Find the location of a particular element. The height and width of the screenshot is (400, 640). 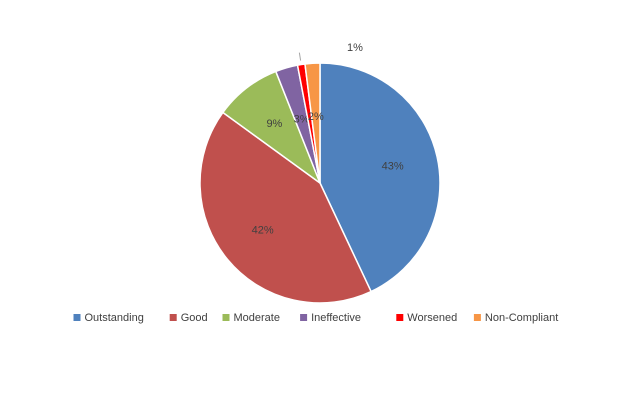

legend-label: Worsened is located at coordinates (432, 318).